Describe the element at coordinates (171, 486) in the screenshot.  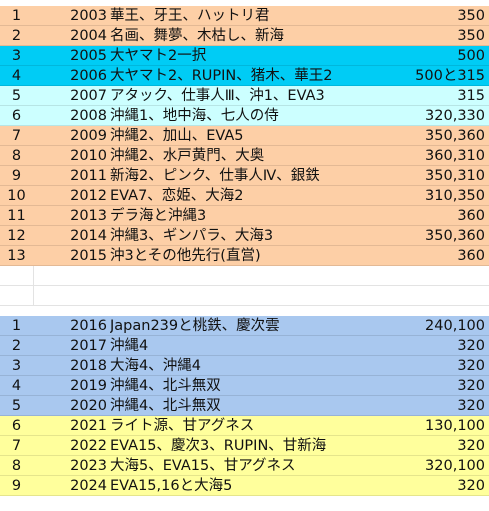
I see `description-cell: EVA15,16と大海5` at that location.